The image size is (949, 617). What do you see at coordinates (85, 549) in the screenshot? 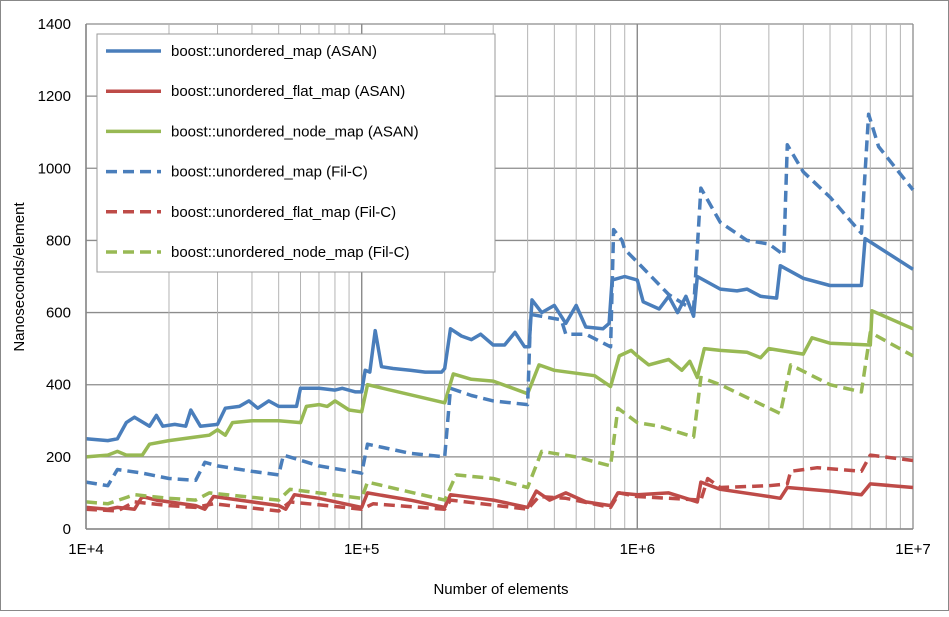
I see `x-tick-label: 1E+4` at bounding box center [85, 549].